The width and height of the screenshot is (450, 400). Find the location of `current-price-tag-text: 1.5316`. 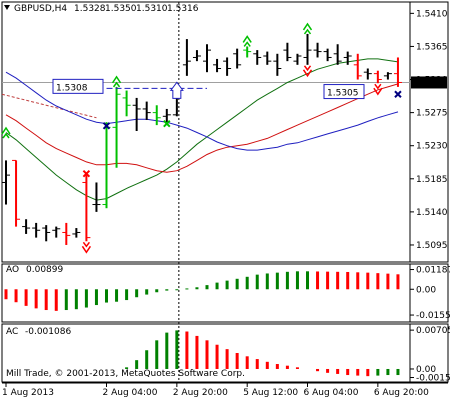

current-price-tag-text: 1.5316 is located at coordinates (431, 83).